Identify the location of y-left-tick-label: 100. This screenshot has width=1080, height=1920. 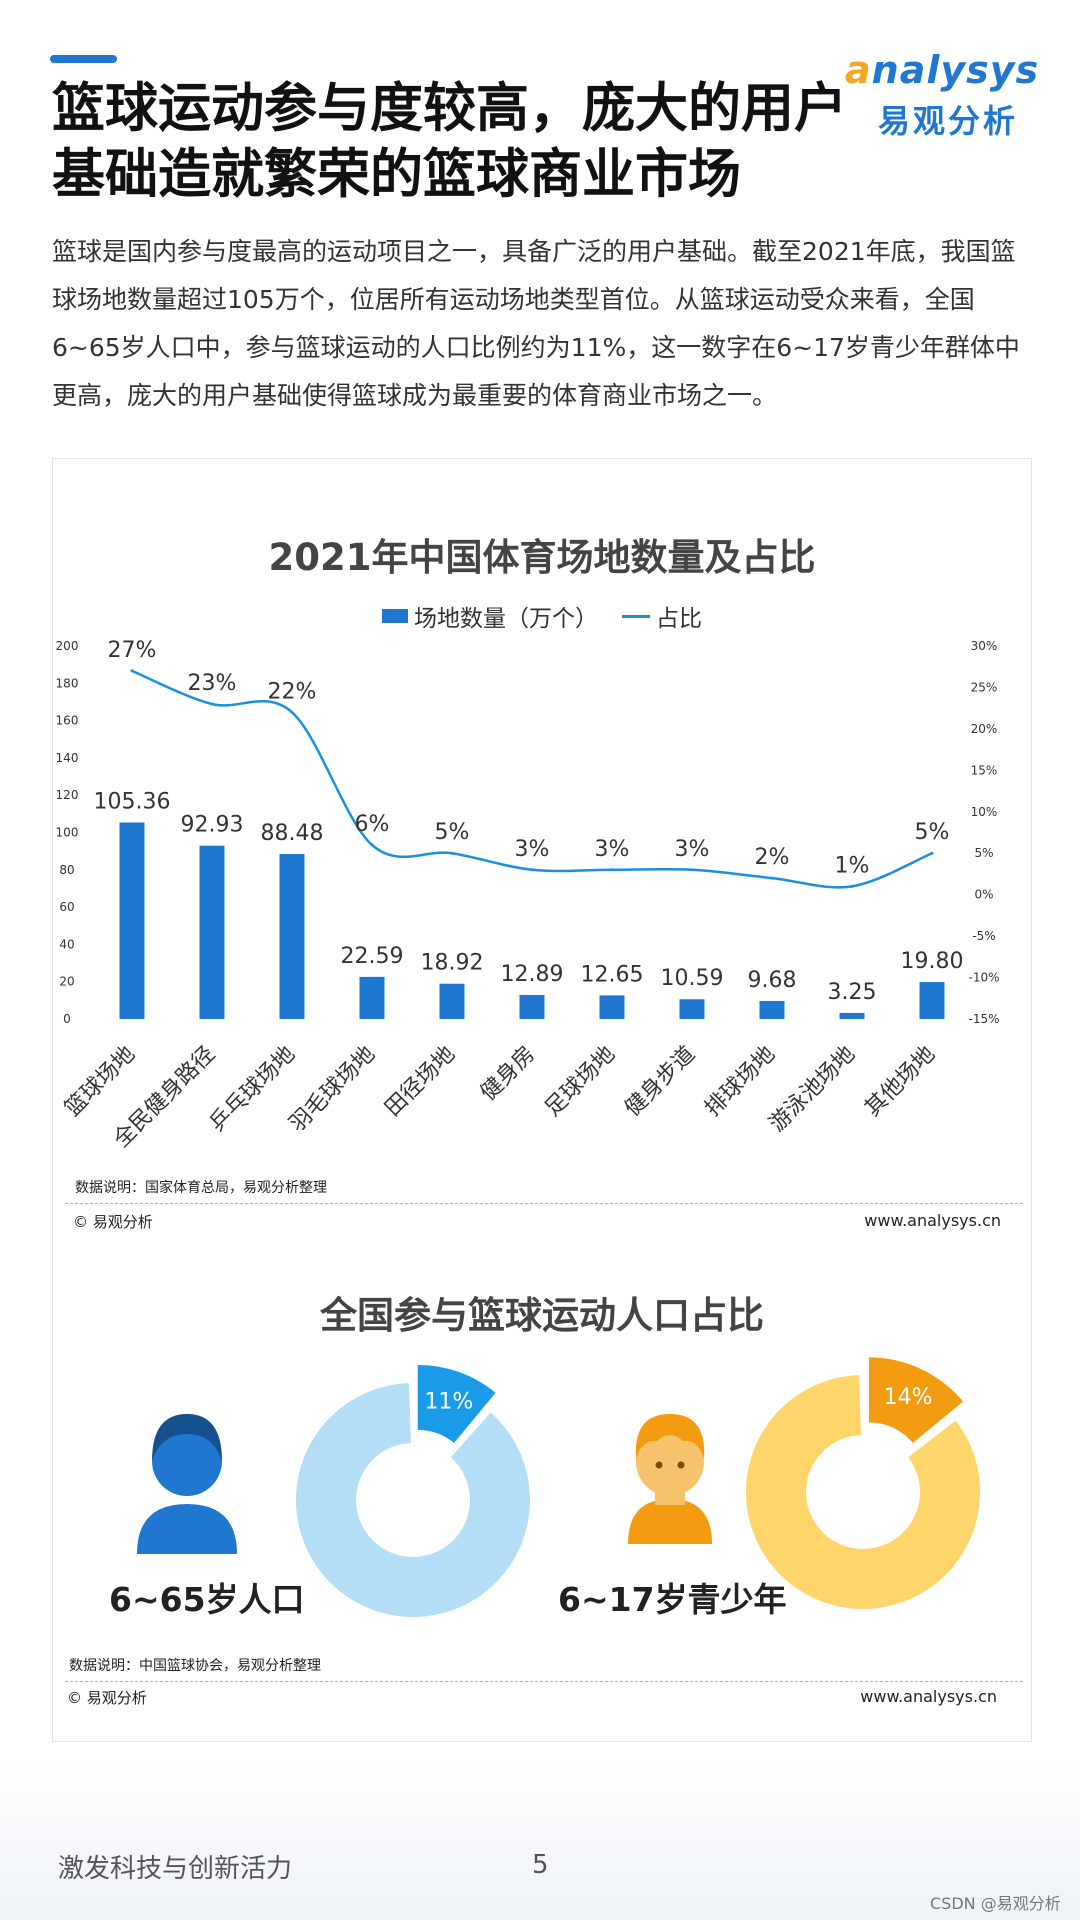
(67, 833).